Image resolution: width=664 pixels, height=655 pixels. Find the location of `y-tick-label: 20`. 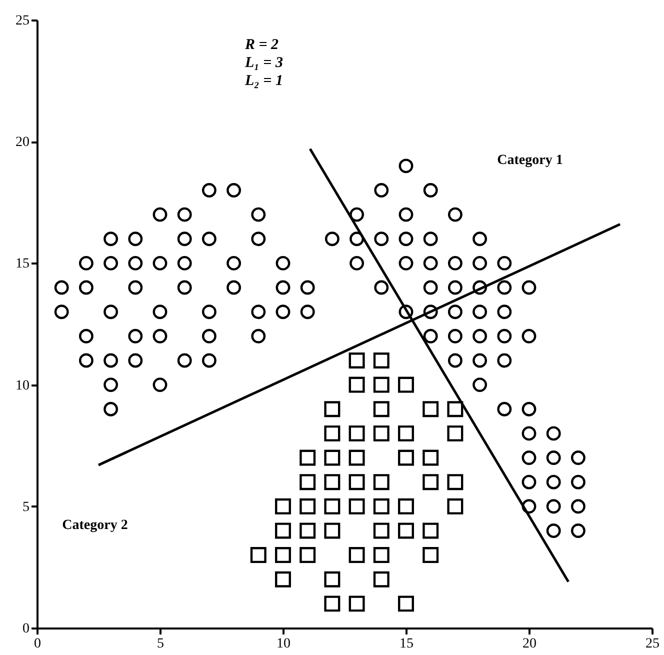

y-tick-label: 20 is located at coordinates (23, 142).